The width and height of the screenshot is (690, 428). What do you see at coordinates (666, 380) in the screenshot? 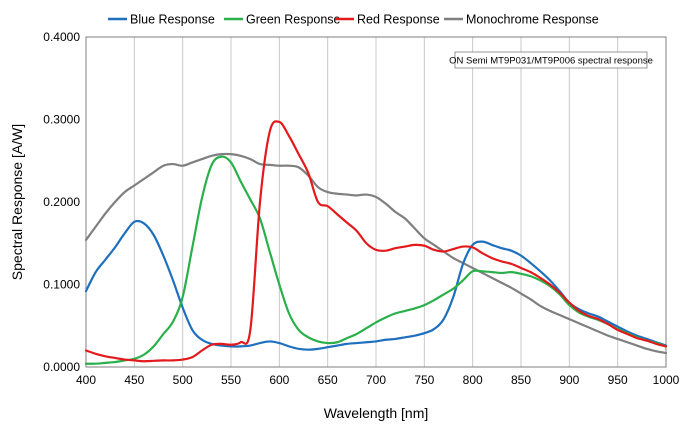
I see `x-tick-label: 1000` at bounding box center [666, 380].